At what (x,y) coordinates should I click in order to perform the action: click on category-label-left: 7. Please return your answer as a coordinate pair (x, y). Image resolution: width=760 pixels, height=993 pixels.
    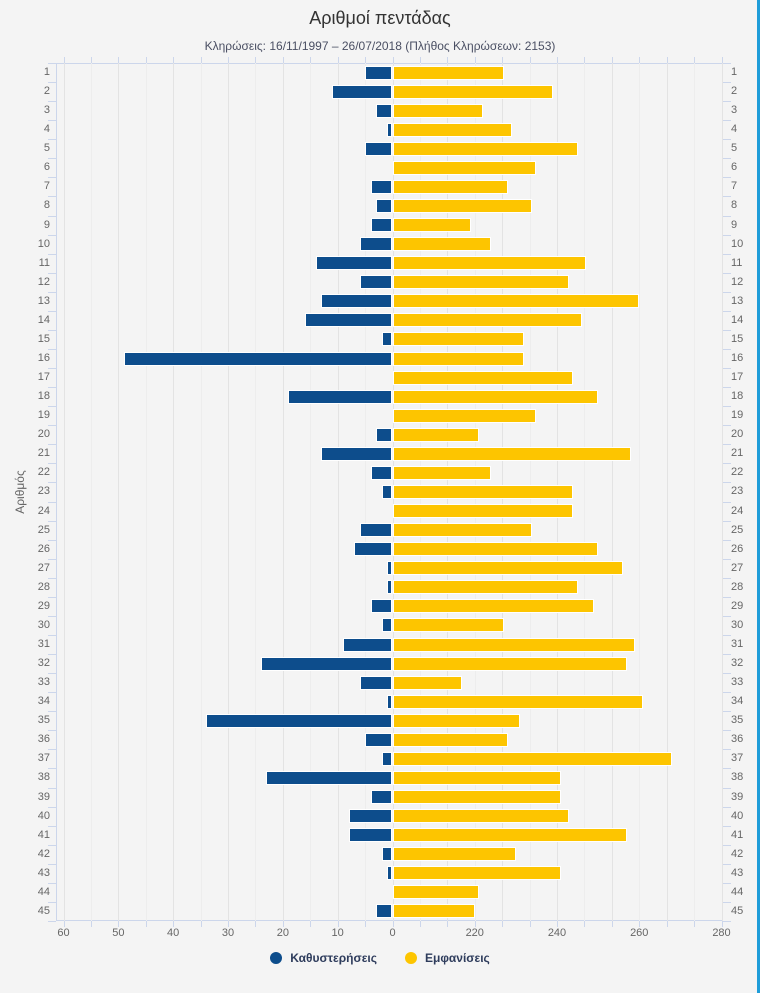
    Looking at the image, I should click on (46, 186).